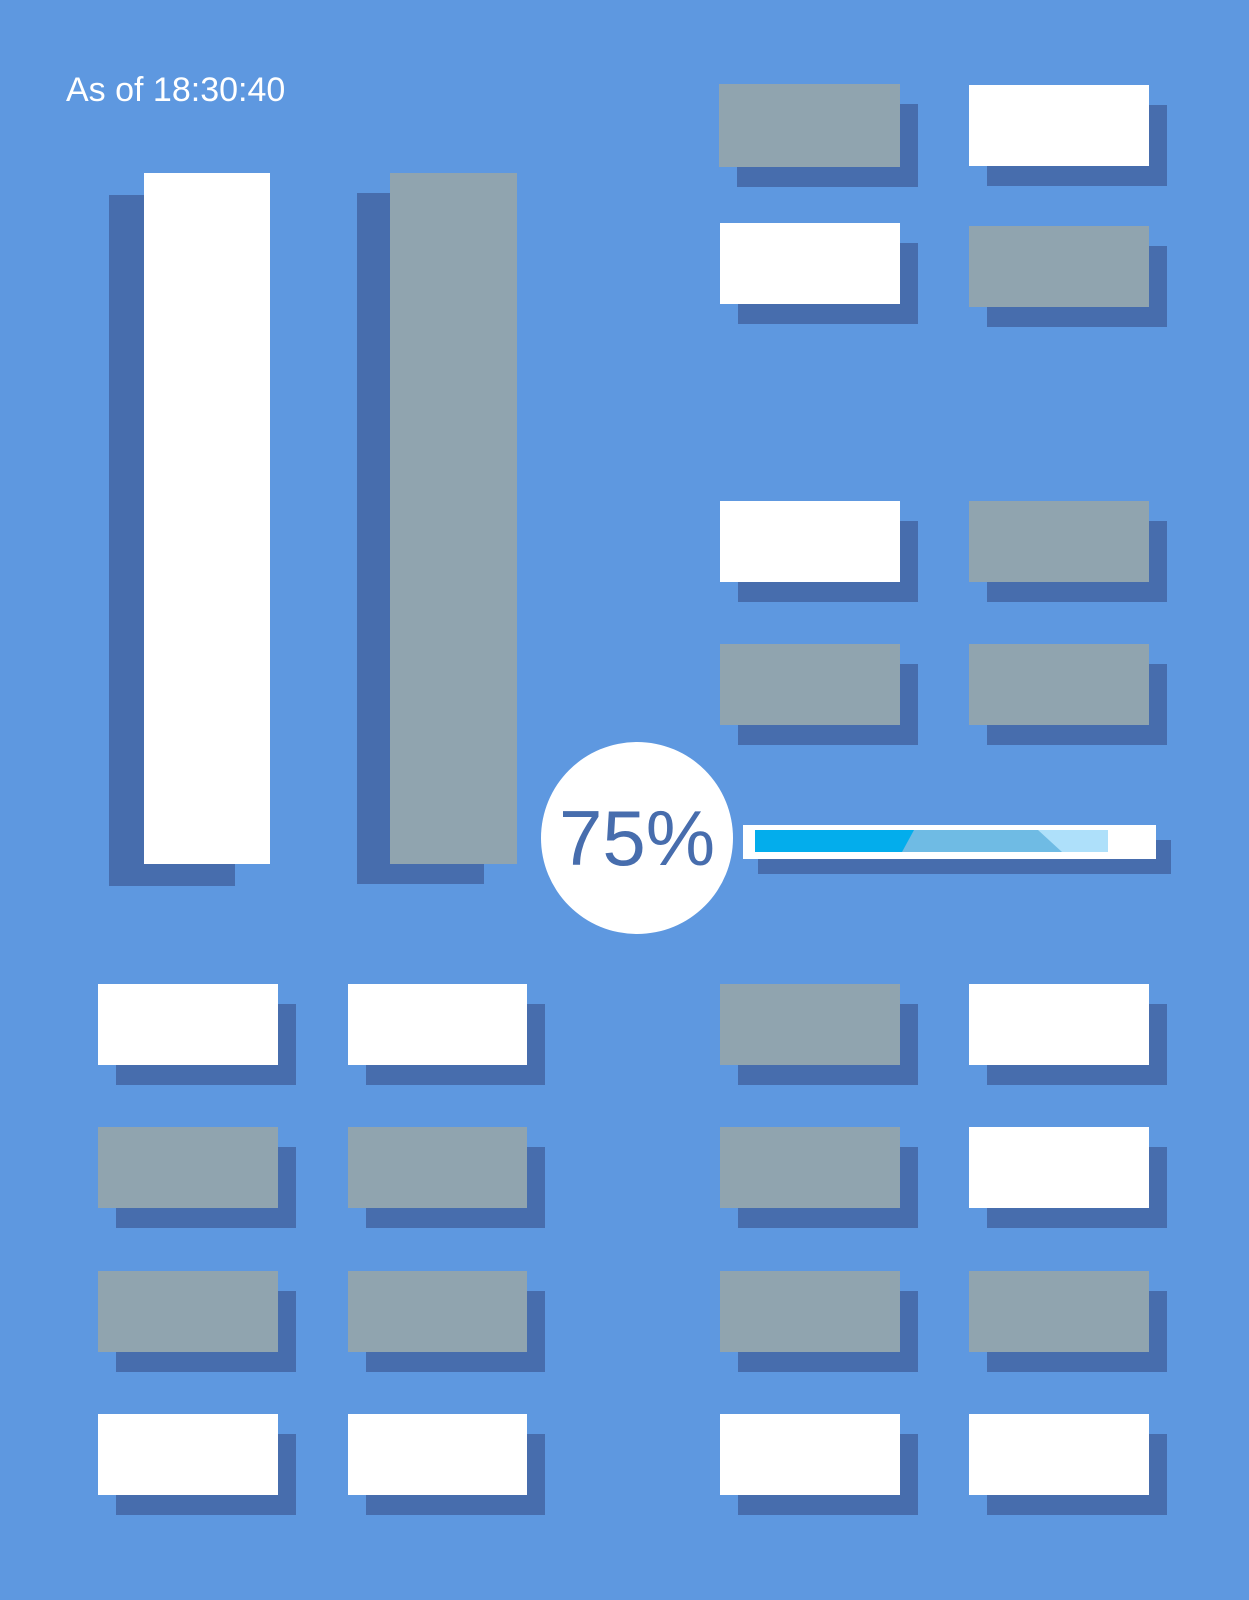  What do you see at coordinates (176, 90) in the screenshot?
I see `timestamp-label: As of 18:30:40` at bounding box center [176, 90].